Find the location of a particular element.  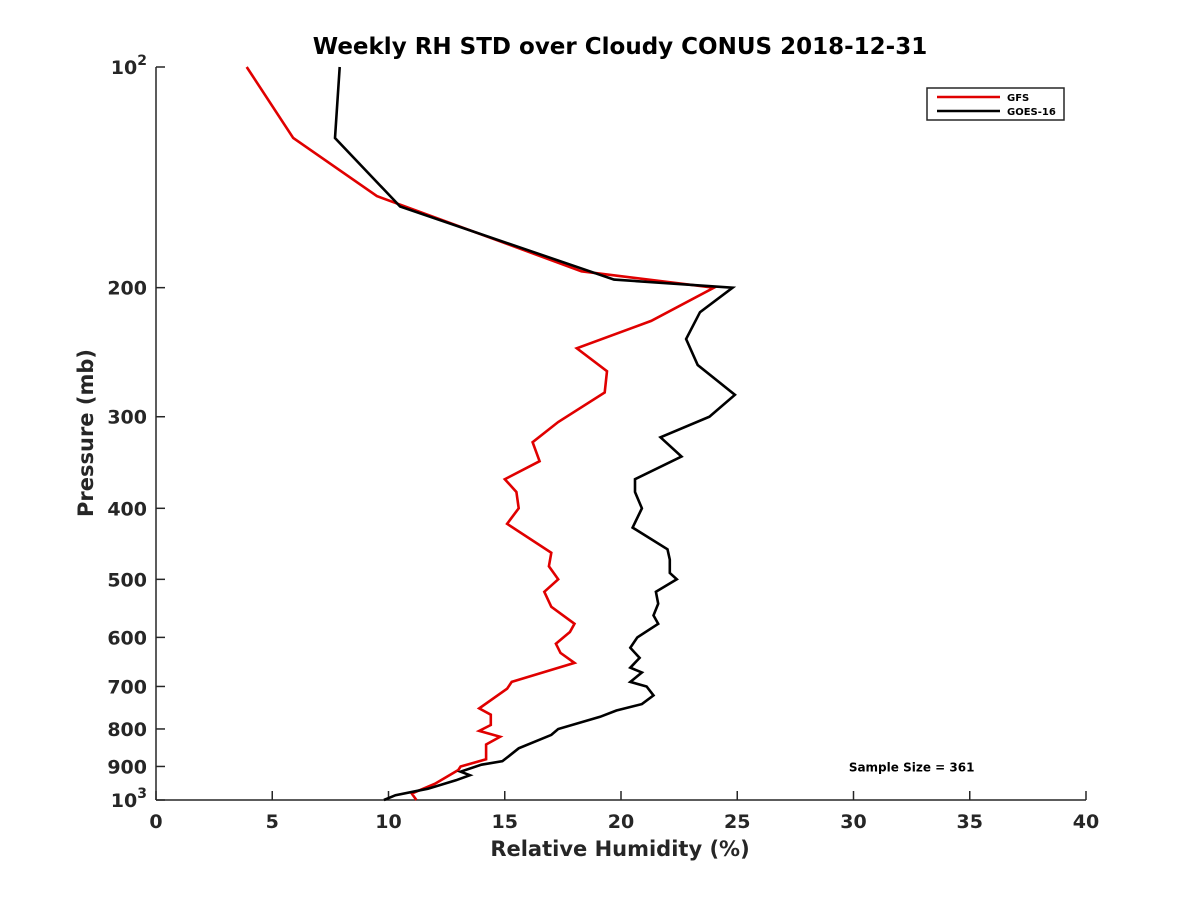

x-tick-label: 10 is located at coordinates (388, 822).